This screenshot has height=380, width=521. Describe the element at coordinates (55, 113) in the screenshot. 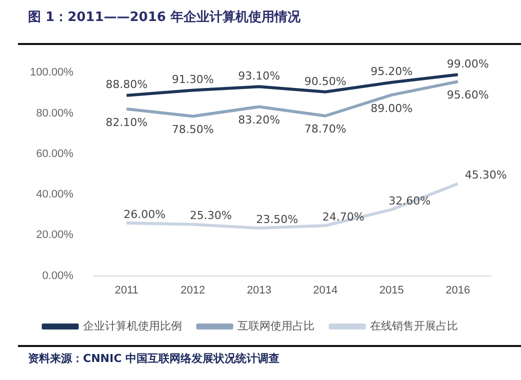

I see `y-tick-label: 80.00%` at that location.